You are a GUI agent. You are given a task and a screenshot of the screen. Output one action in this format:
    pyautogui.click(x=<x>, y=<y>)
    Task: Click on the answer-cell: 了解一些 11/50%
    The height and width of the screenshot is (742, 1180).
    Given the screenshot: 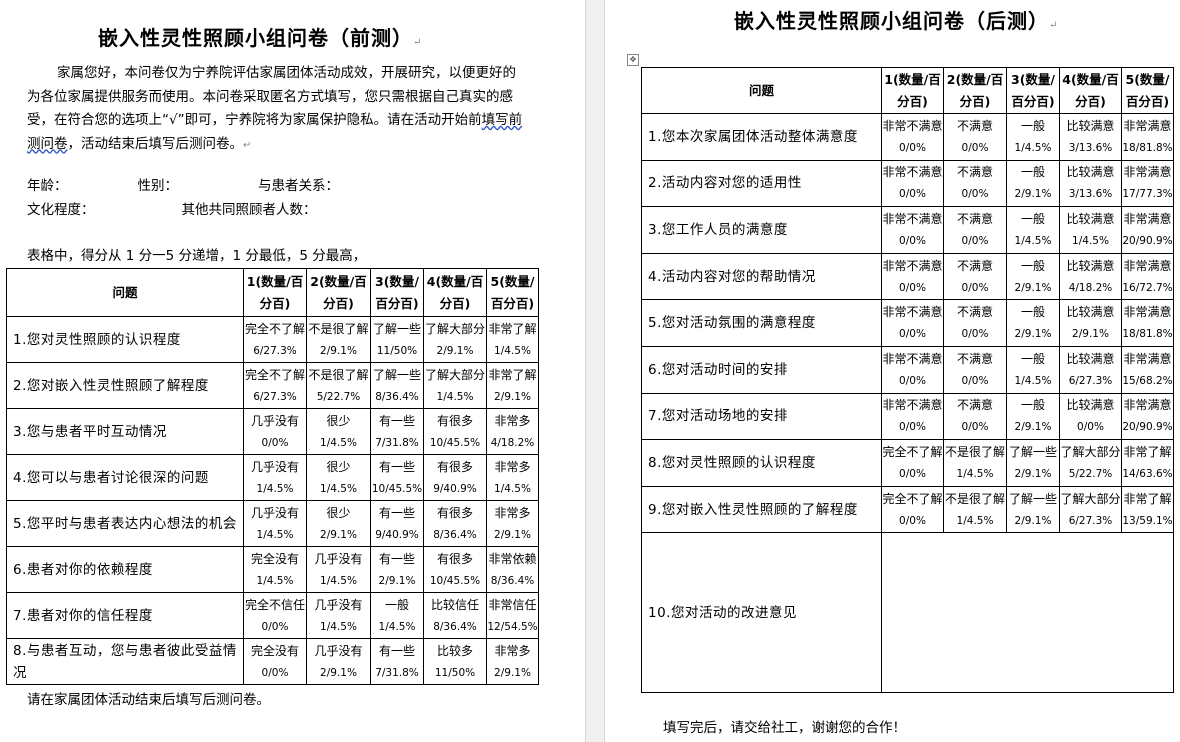 What is the action you would take?
    pyautogui.click(x=397, y=339)
    